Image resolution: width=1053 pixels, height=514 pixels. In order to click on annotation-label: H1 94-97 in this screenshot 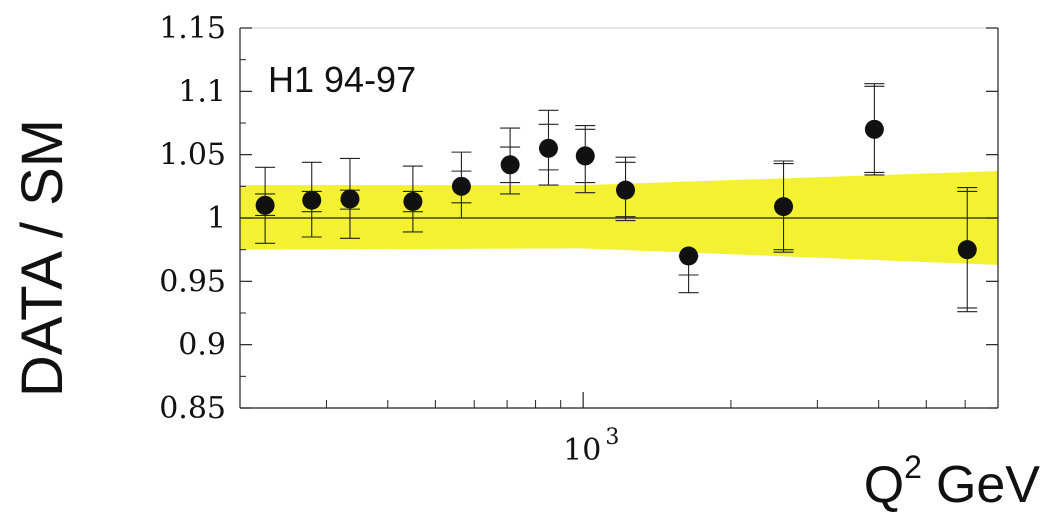, I will do `click(342, 79)`.